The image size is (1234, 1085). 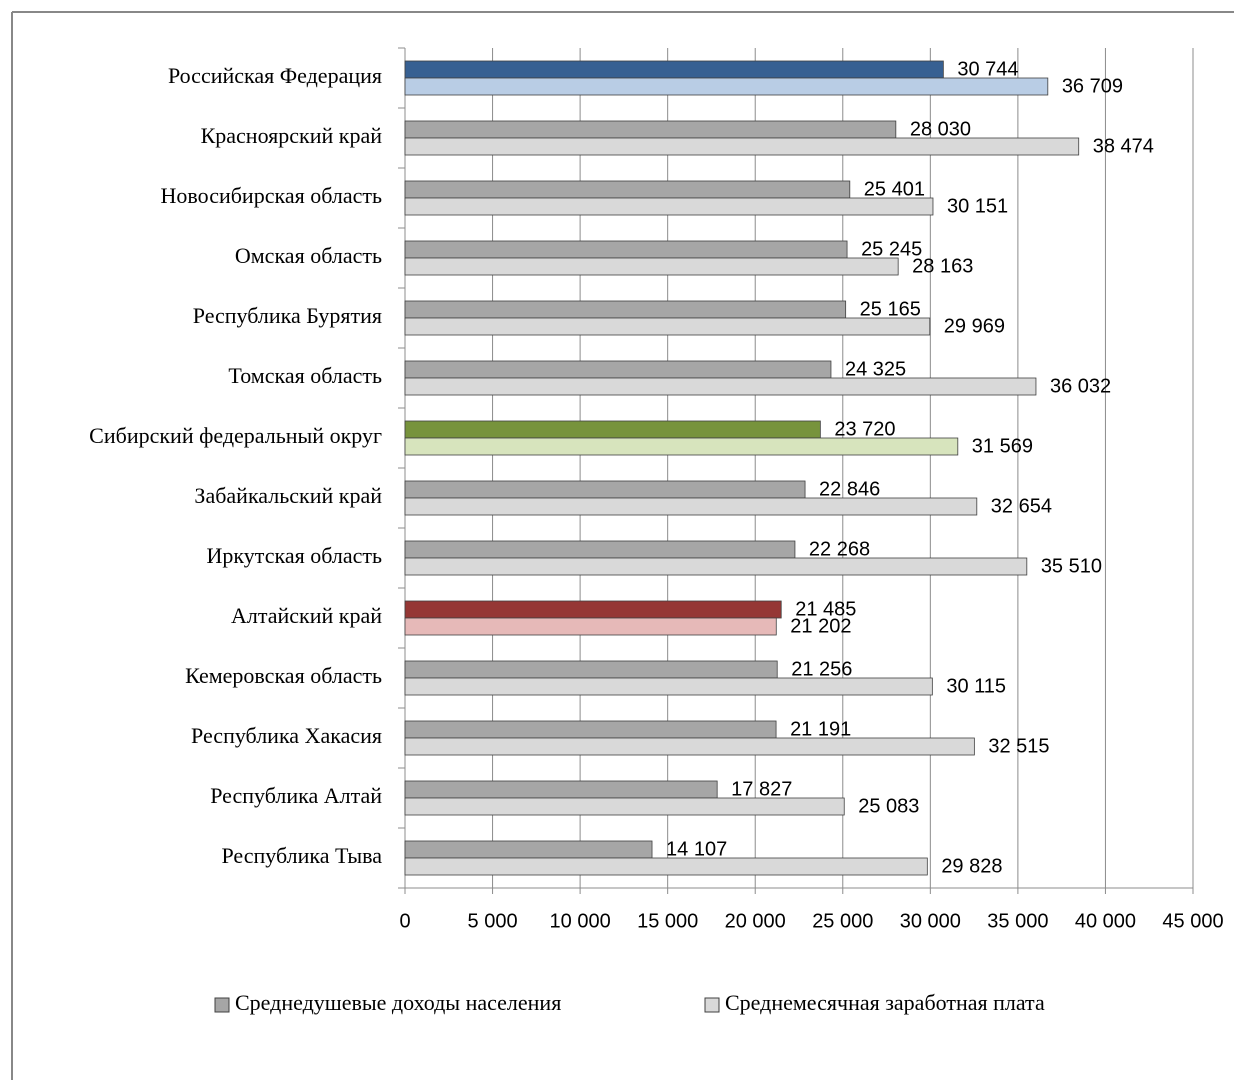 I want to click on value-label: 28 163, so click(x=942, y=266).